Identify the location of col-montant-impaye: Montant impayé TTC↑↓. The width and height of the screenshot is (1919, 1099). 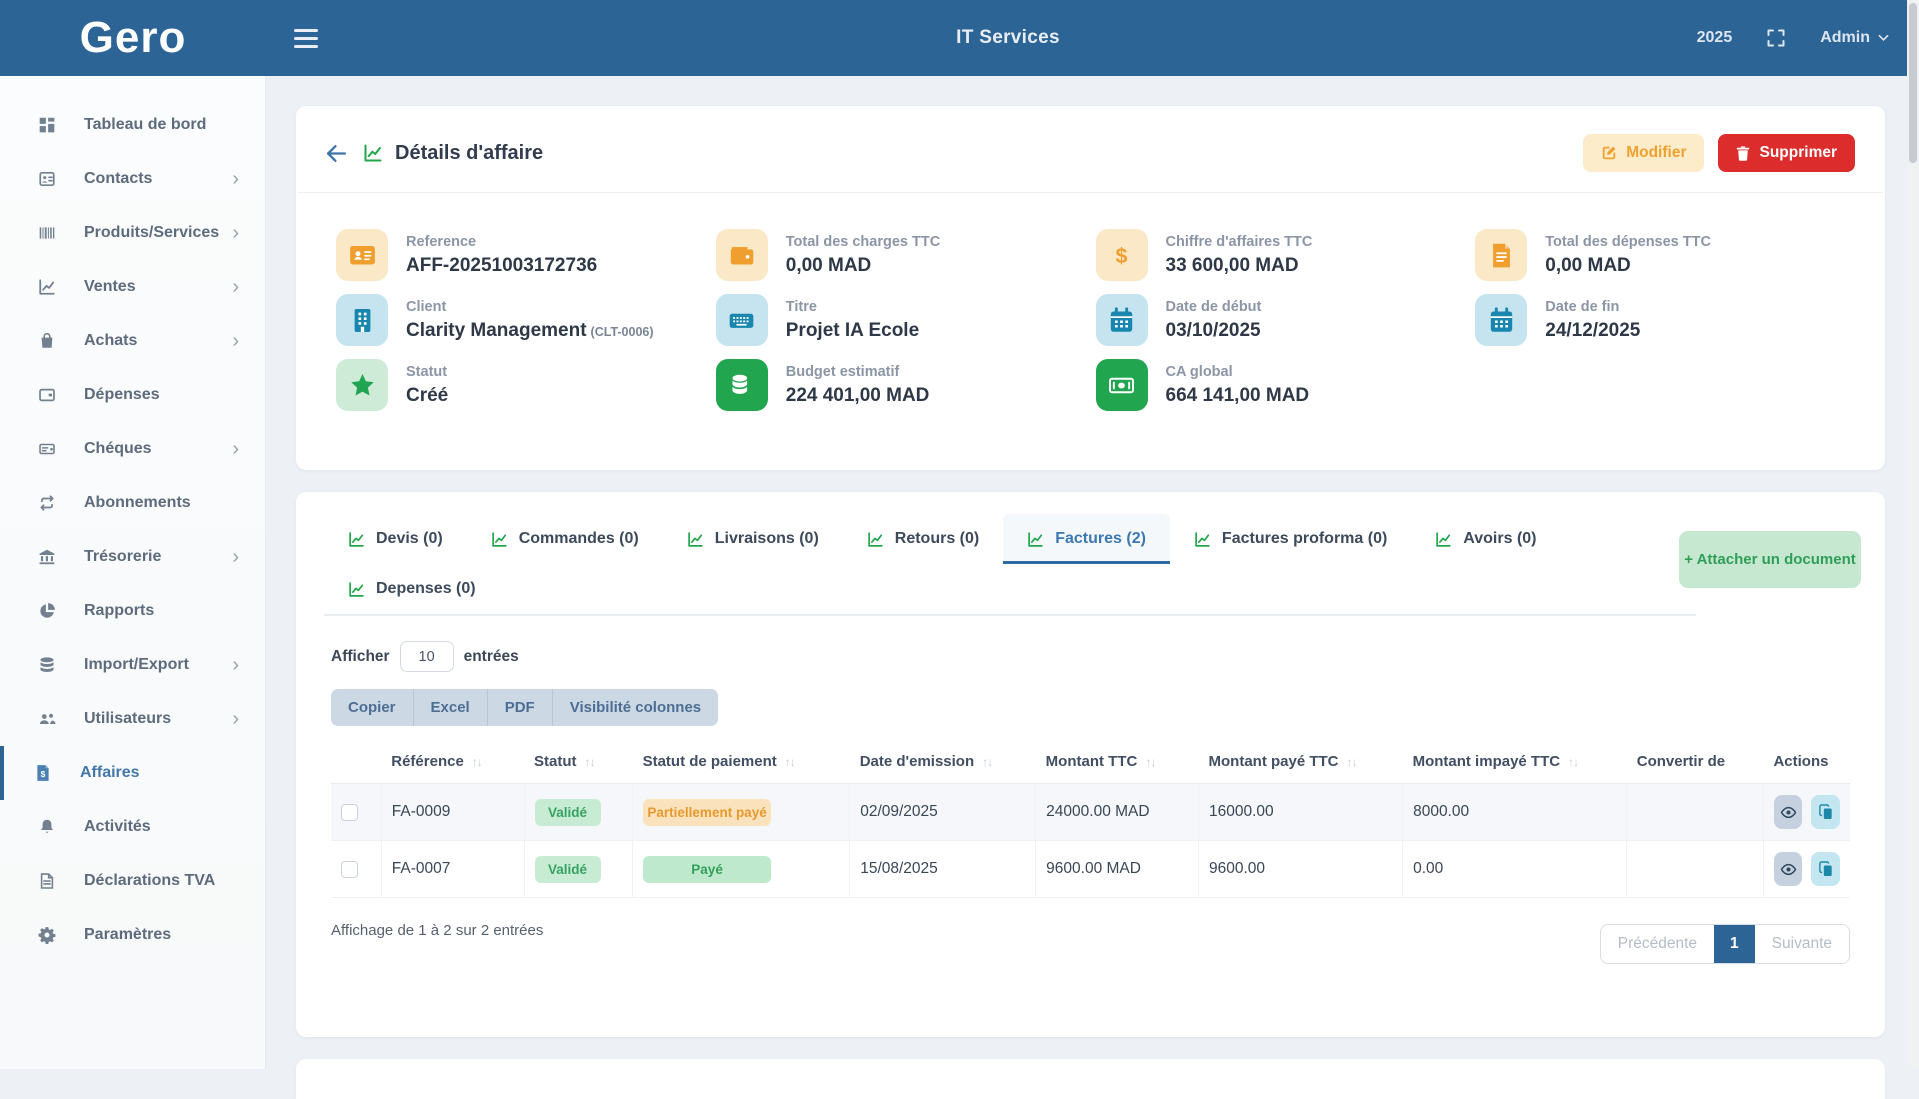
(1515, 762).